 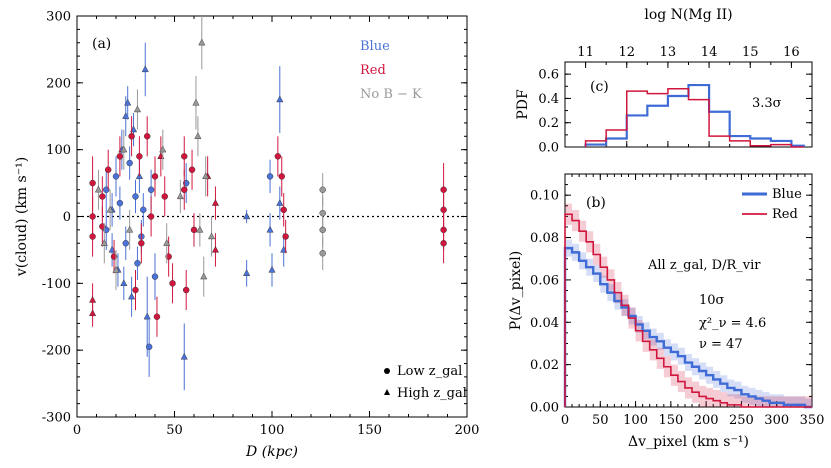 I want to click on legend-color-label: Blue, so click(x=375, y=46).